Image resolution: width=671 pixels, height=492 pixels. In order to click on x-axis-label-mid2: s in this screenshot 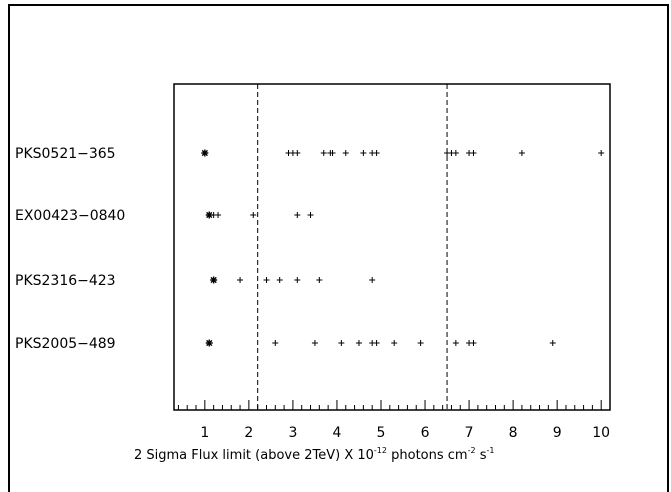, I will do `click(481, 455)`.